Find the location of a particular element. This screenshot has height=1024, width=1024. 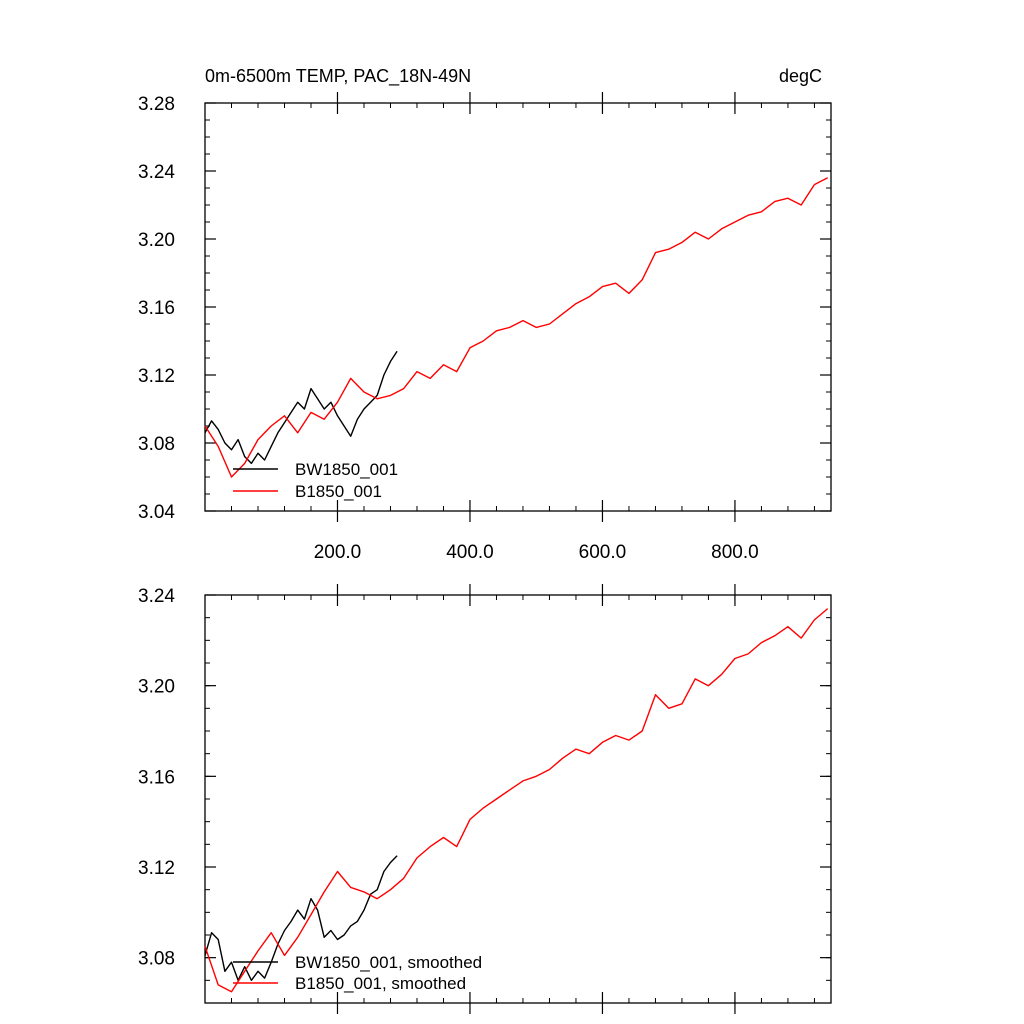

legend-label-bw1850-smoothed: BW1850_001, smoothed is located at coordinates (388, 962).